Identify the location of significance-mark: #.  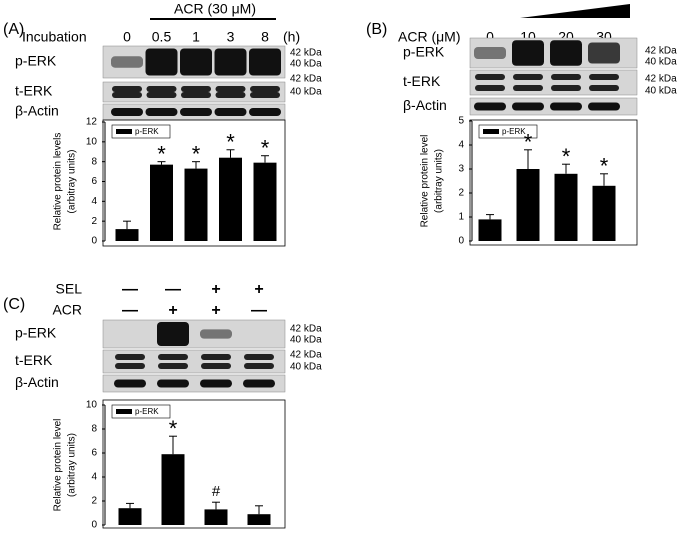
(216, 491).